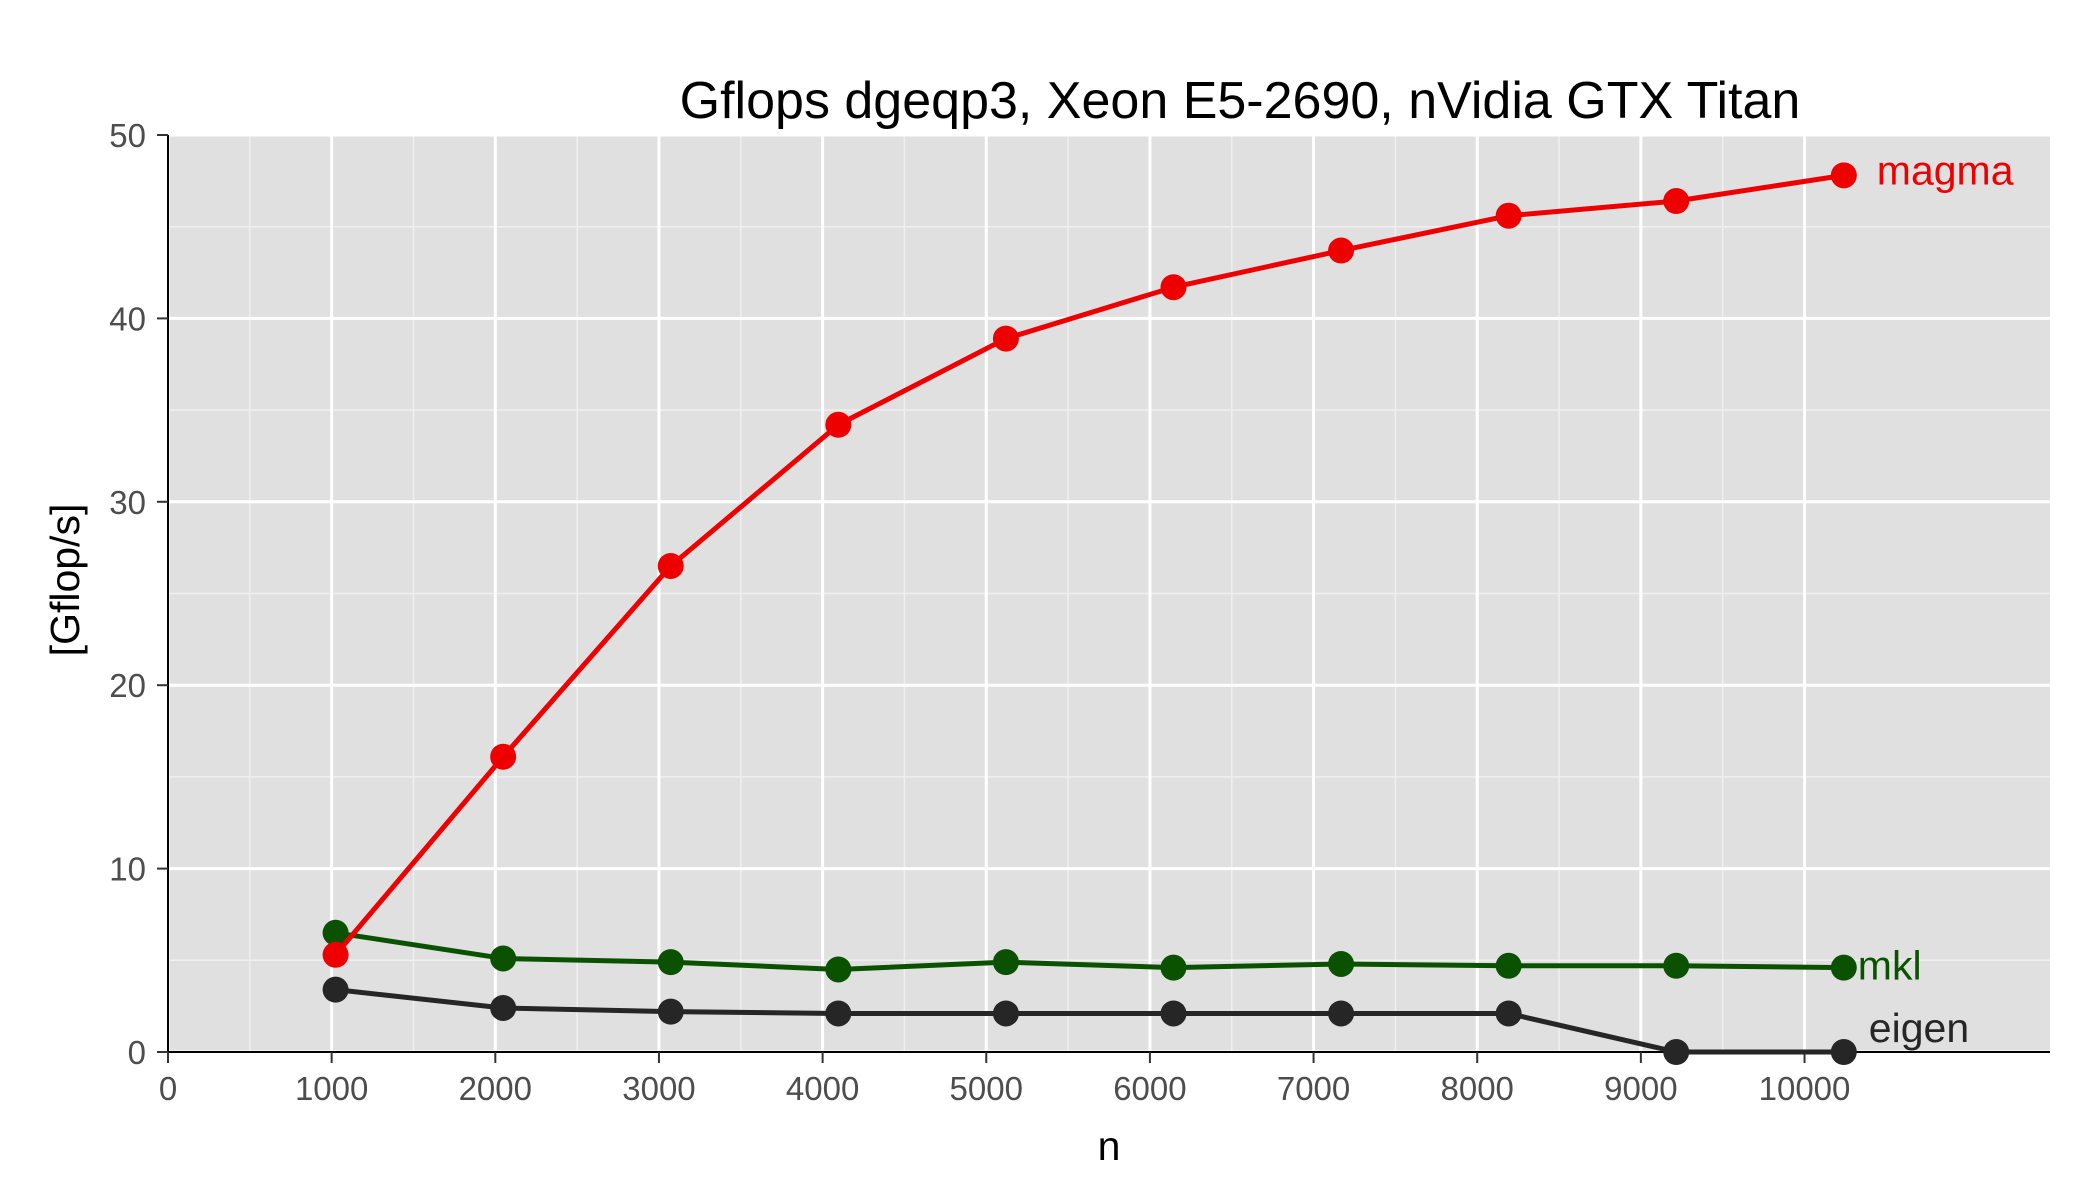 This screenshot has width=2100, height=1200. What do you see at coordinates (127, 869) in the screenshot?
I see `y-tick-label: 10` at bounding box center [127, 869].